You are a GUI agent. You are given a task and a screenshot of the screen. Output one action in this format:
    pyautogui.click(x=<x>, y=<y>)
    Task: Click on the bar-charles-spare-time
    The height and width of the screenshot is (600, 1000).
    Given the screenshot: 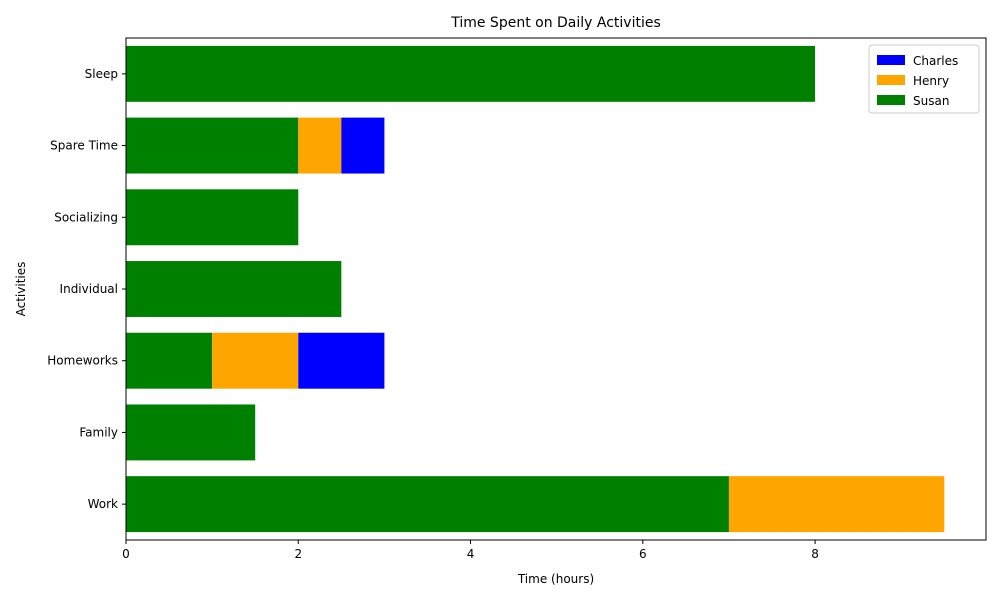 What is the action you would take?
    pyautogui.click(x=363, y=145)
    